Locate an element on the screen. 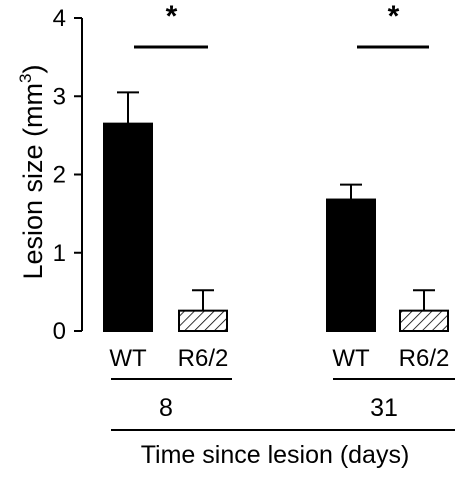 The image size is (474, 479). group-label: 8 is located at coordinates (166, 408).